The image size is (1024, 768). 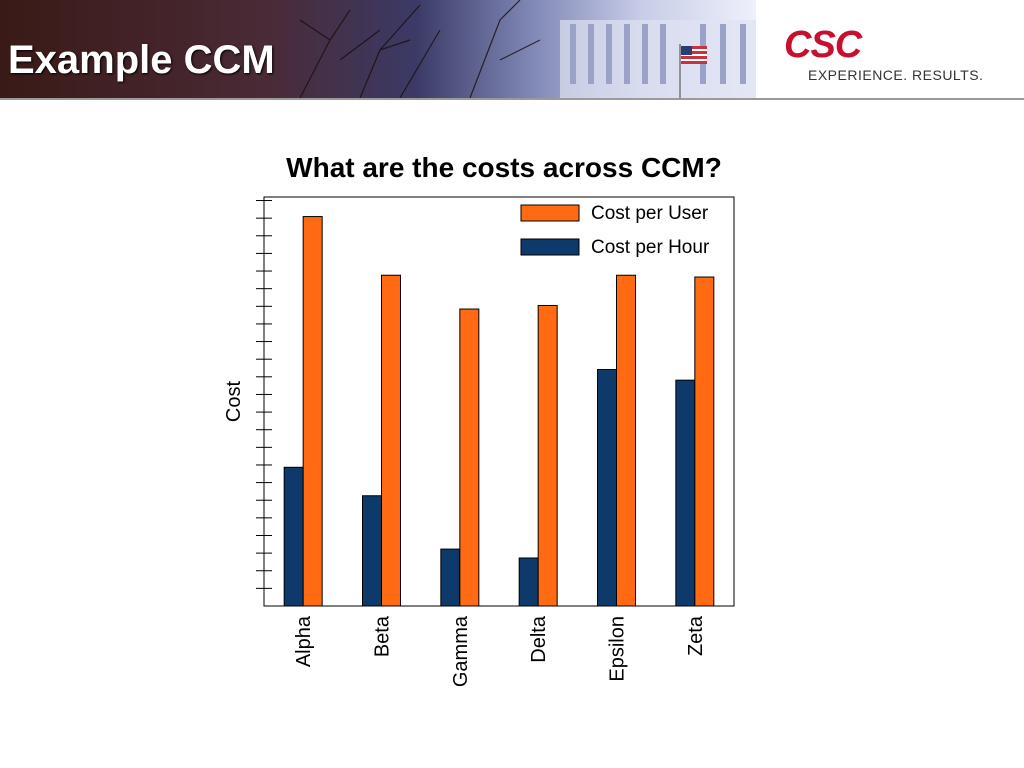 I want to click on bar-cost-per-user-zeta, so click(x=704, y=441).